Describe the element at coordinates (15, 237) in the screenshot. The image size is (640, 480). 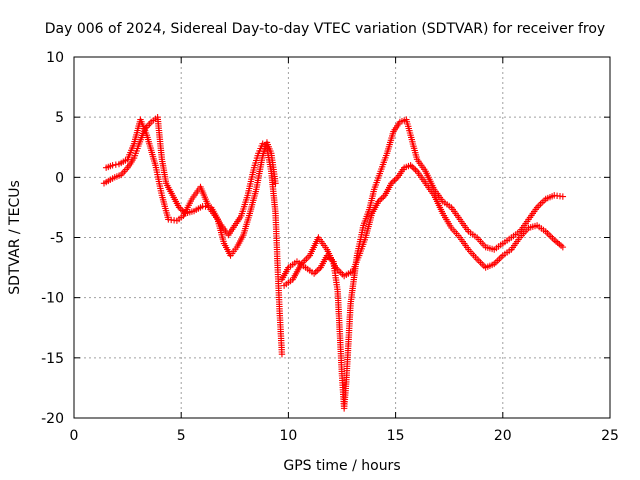
I see `y-axis-label: SDTVAR / TECUs` at that location.